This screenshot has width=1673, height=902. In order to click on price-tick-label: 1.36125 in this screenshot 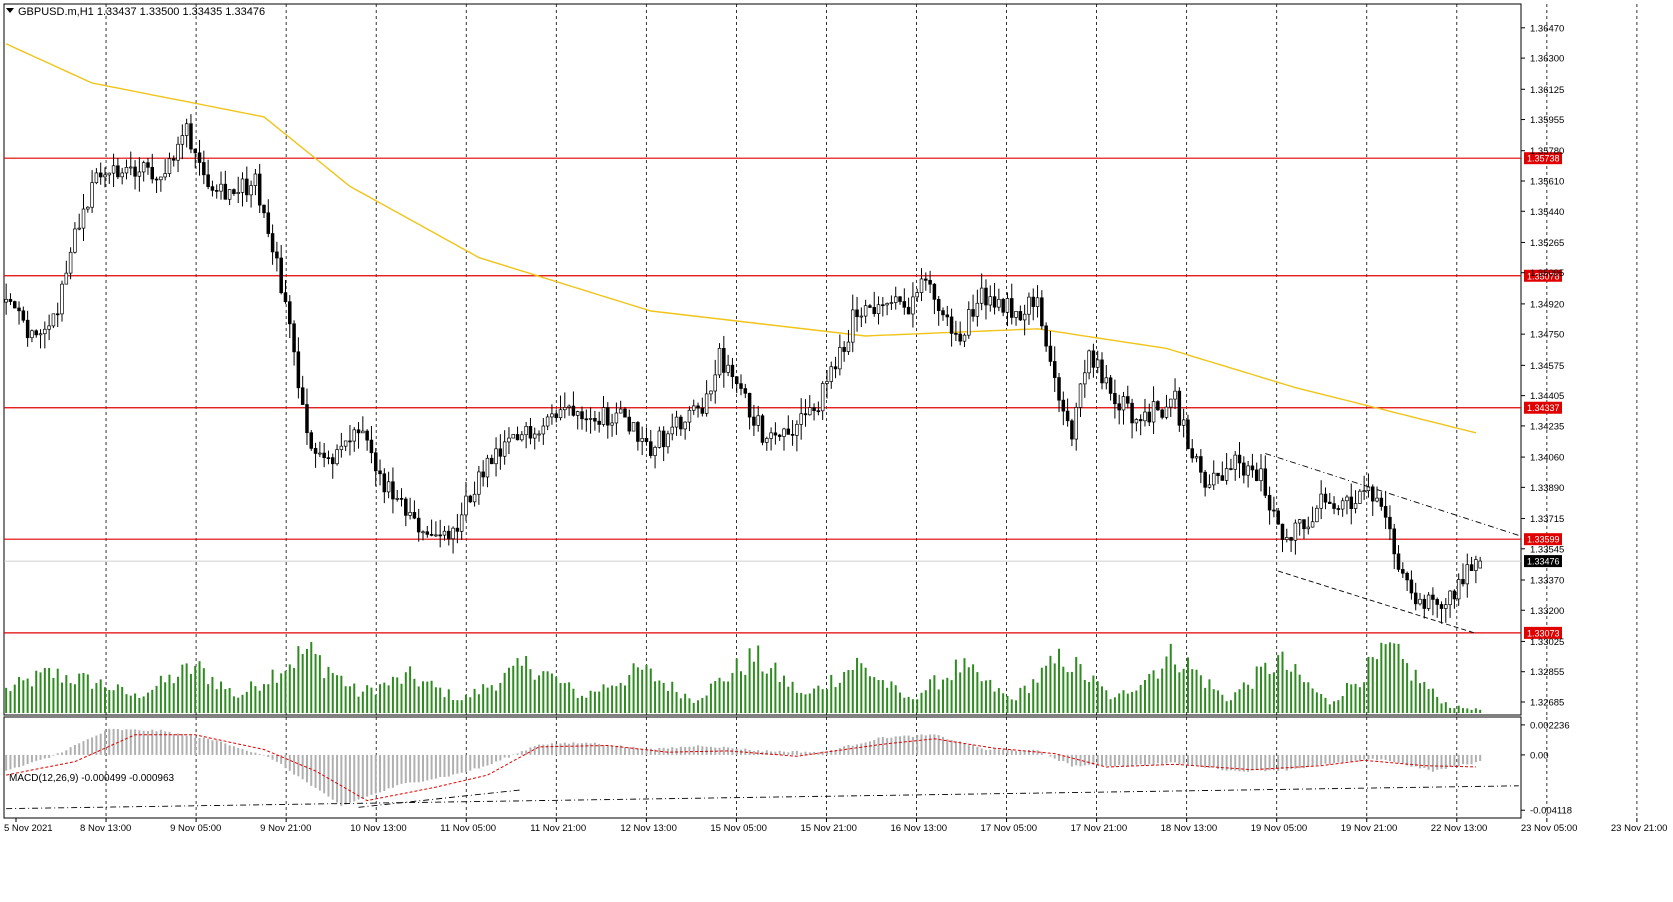, I will do `click(1547, 90)`.